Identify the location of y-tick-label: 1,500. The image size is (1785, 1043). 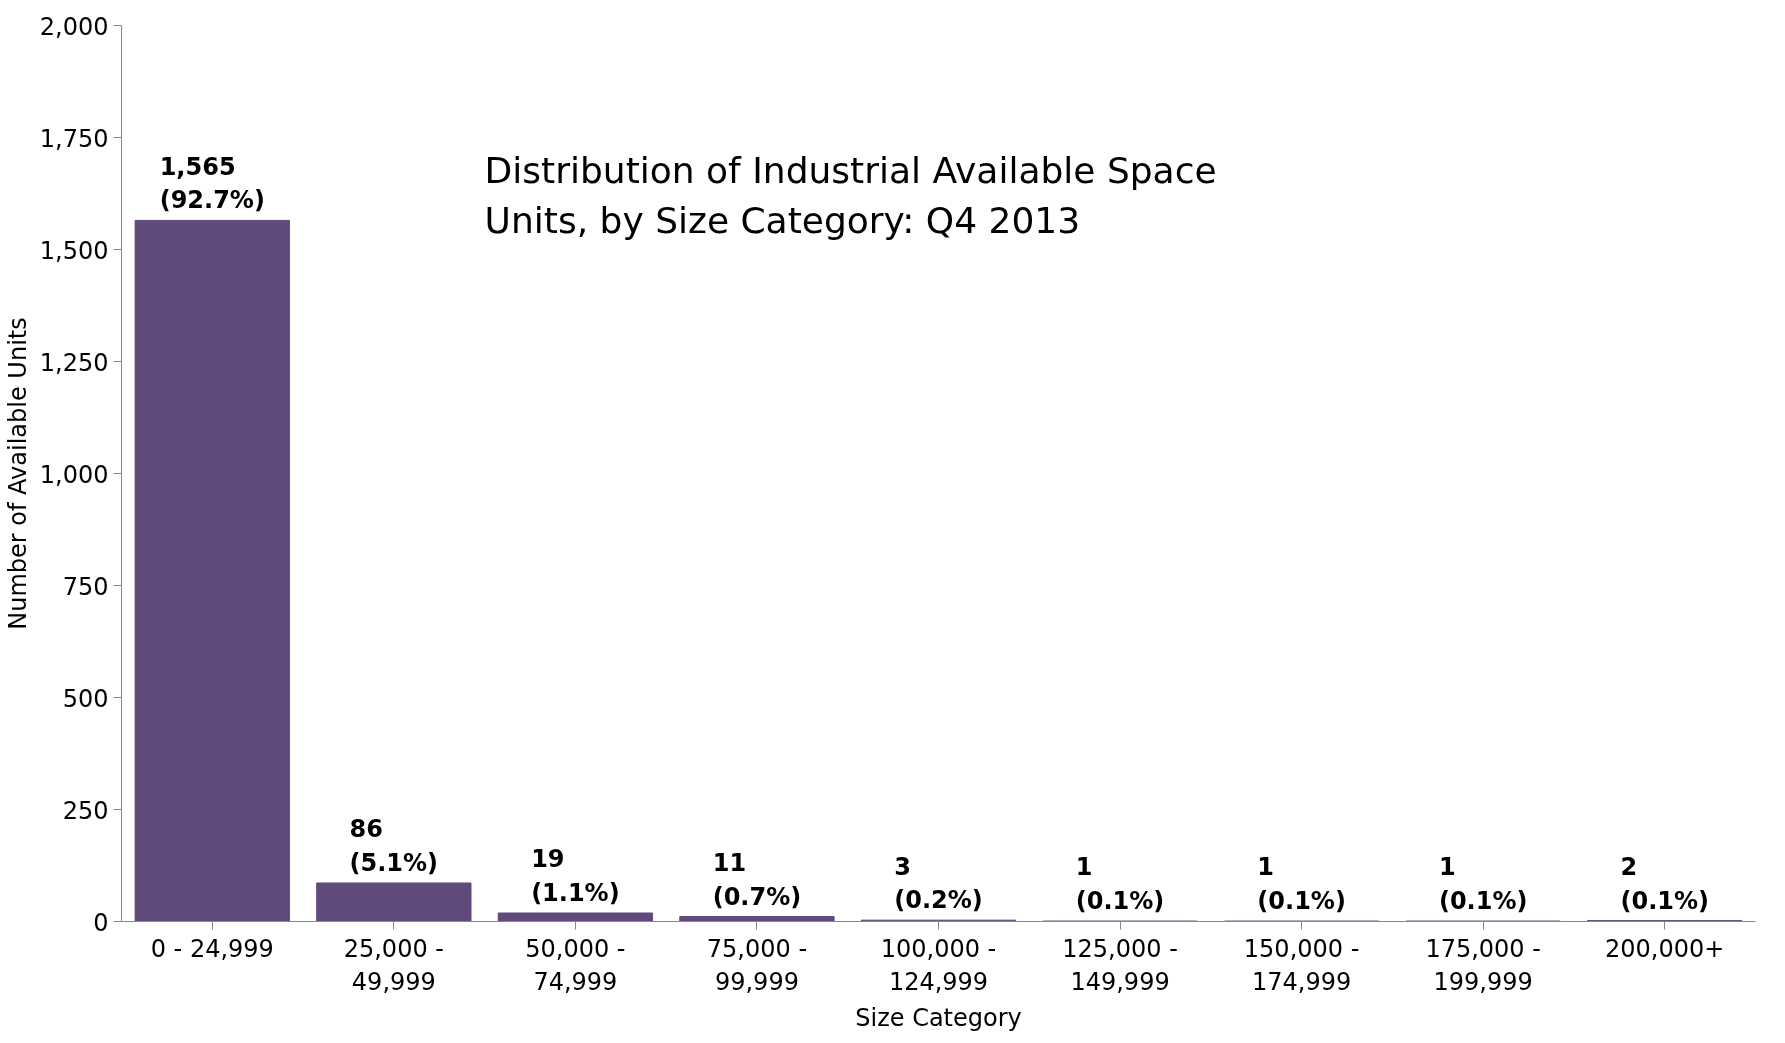
(74, 250).